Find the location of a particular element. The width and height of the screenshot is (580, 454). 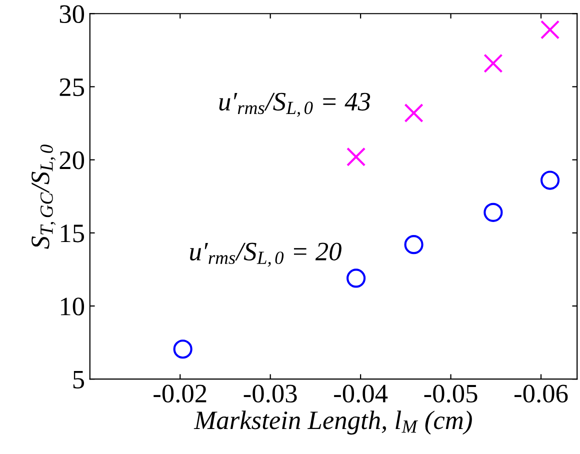

y-tick-label: 5 is located at coordinates (78, 379).